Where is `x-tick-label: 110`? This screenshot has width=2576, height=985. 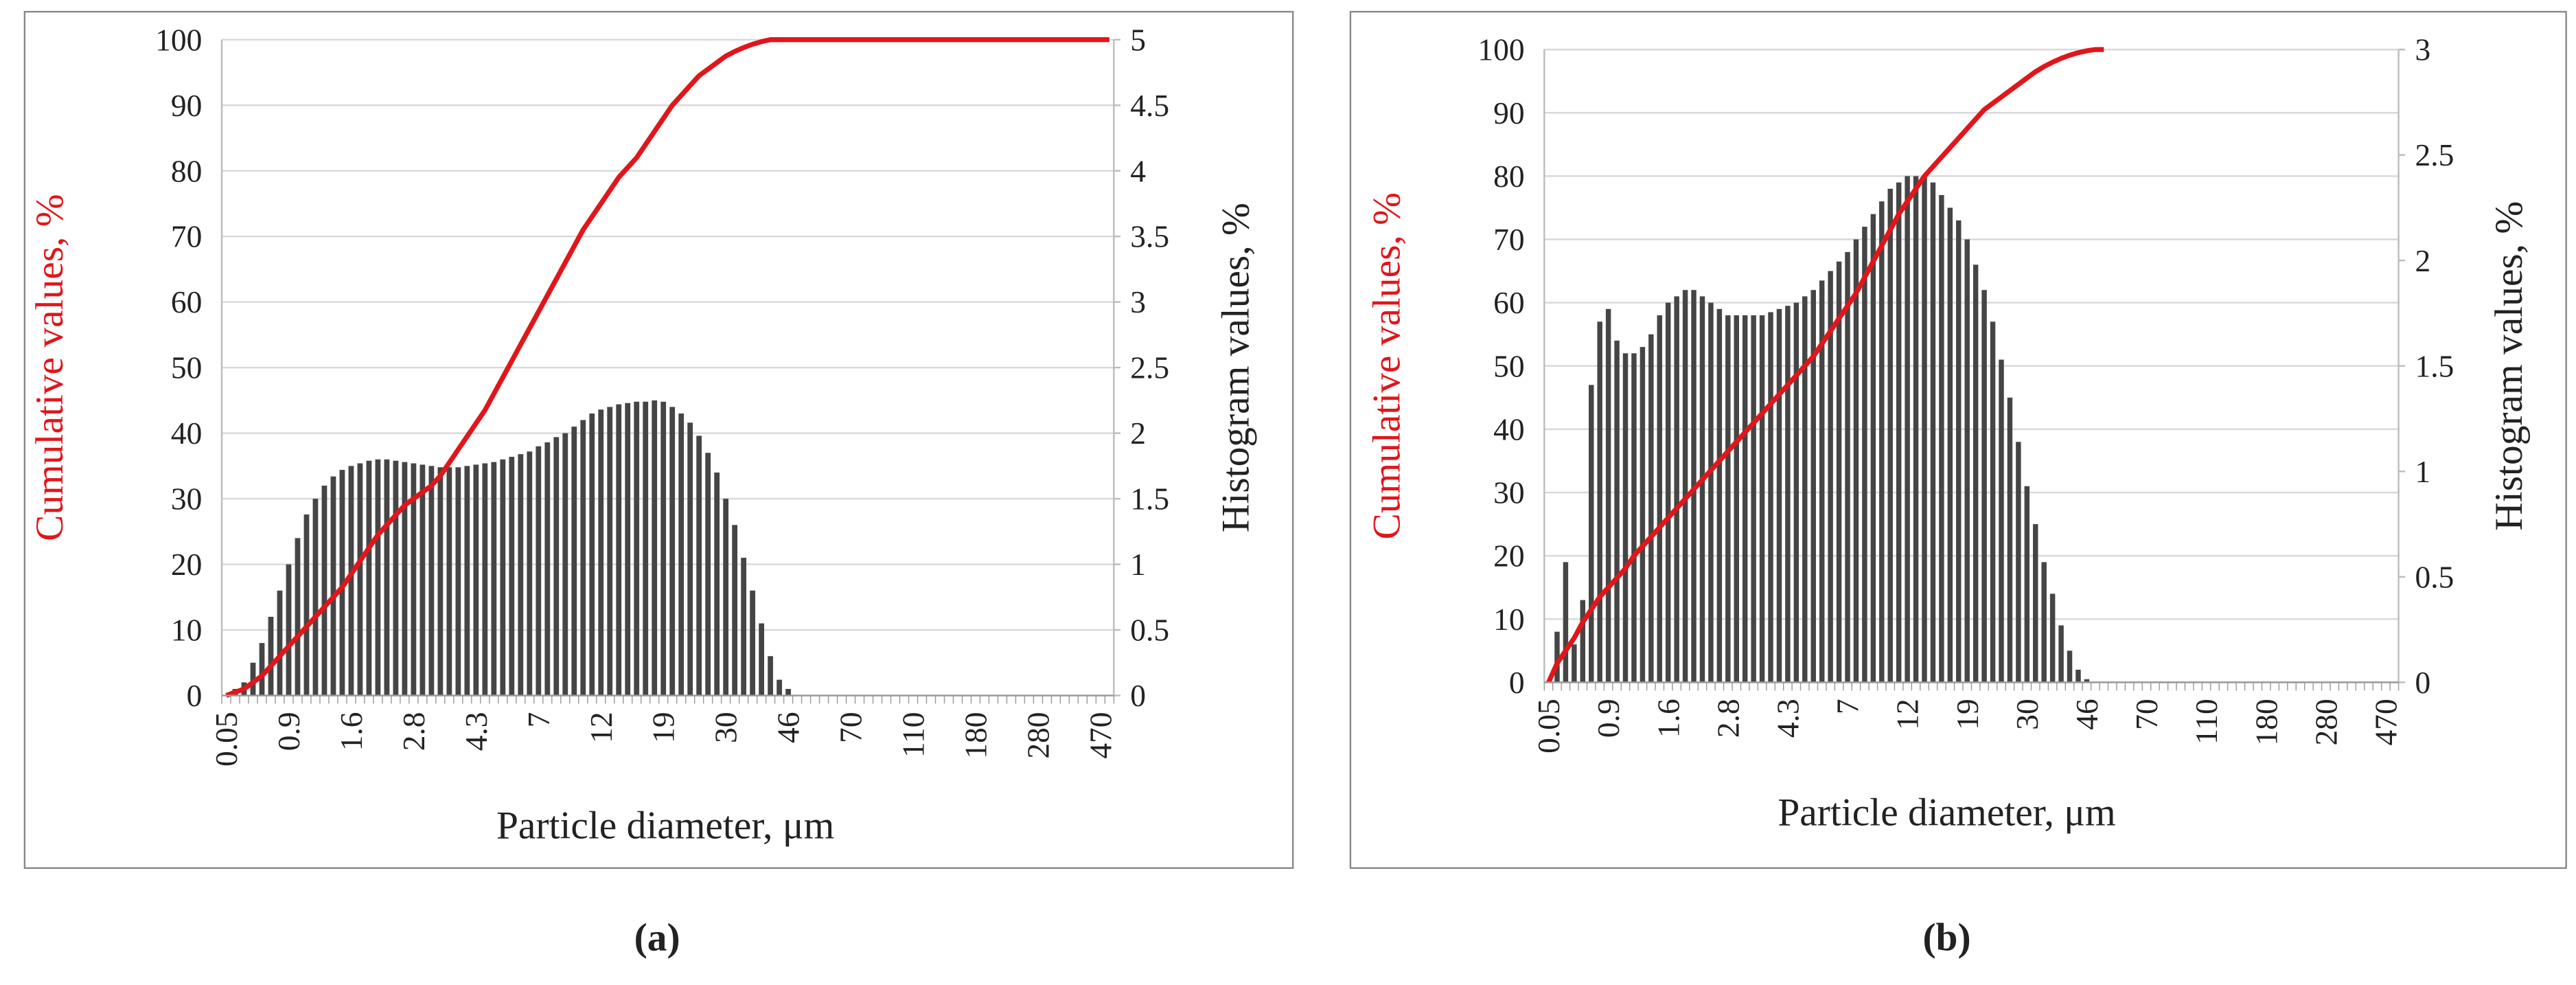
x-tick-label: 110 is located at coordinates (2206, 722).